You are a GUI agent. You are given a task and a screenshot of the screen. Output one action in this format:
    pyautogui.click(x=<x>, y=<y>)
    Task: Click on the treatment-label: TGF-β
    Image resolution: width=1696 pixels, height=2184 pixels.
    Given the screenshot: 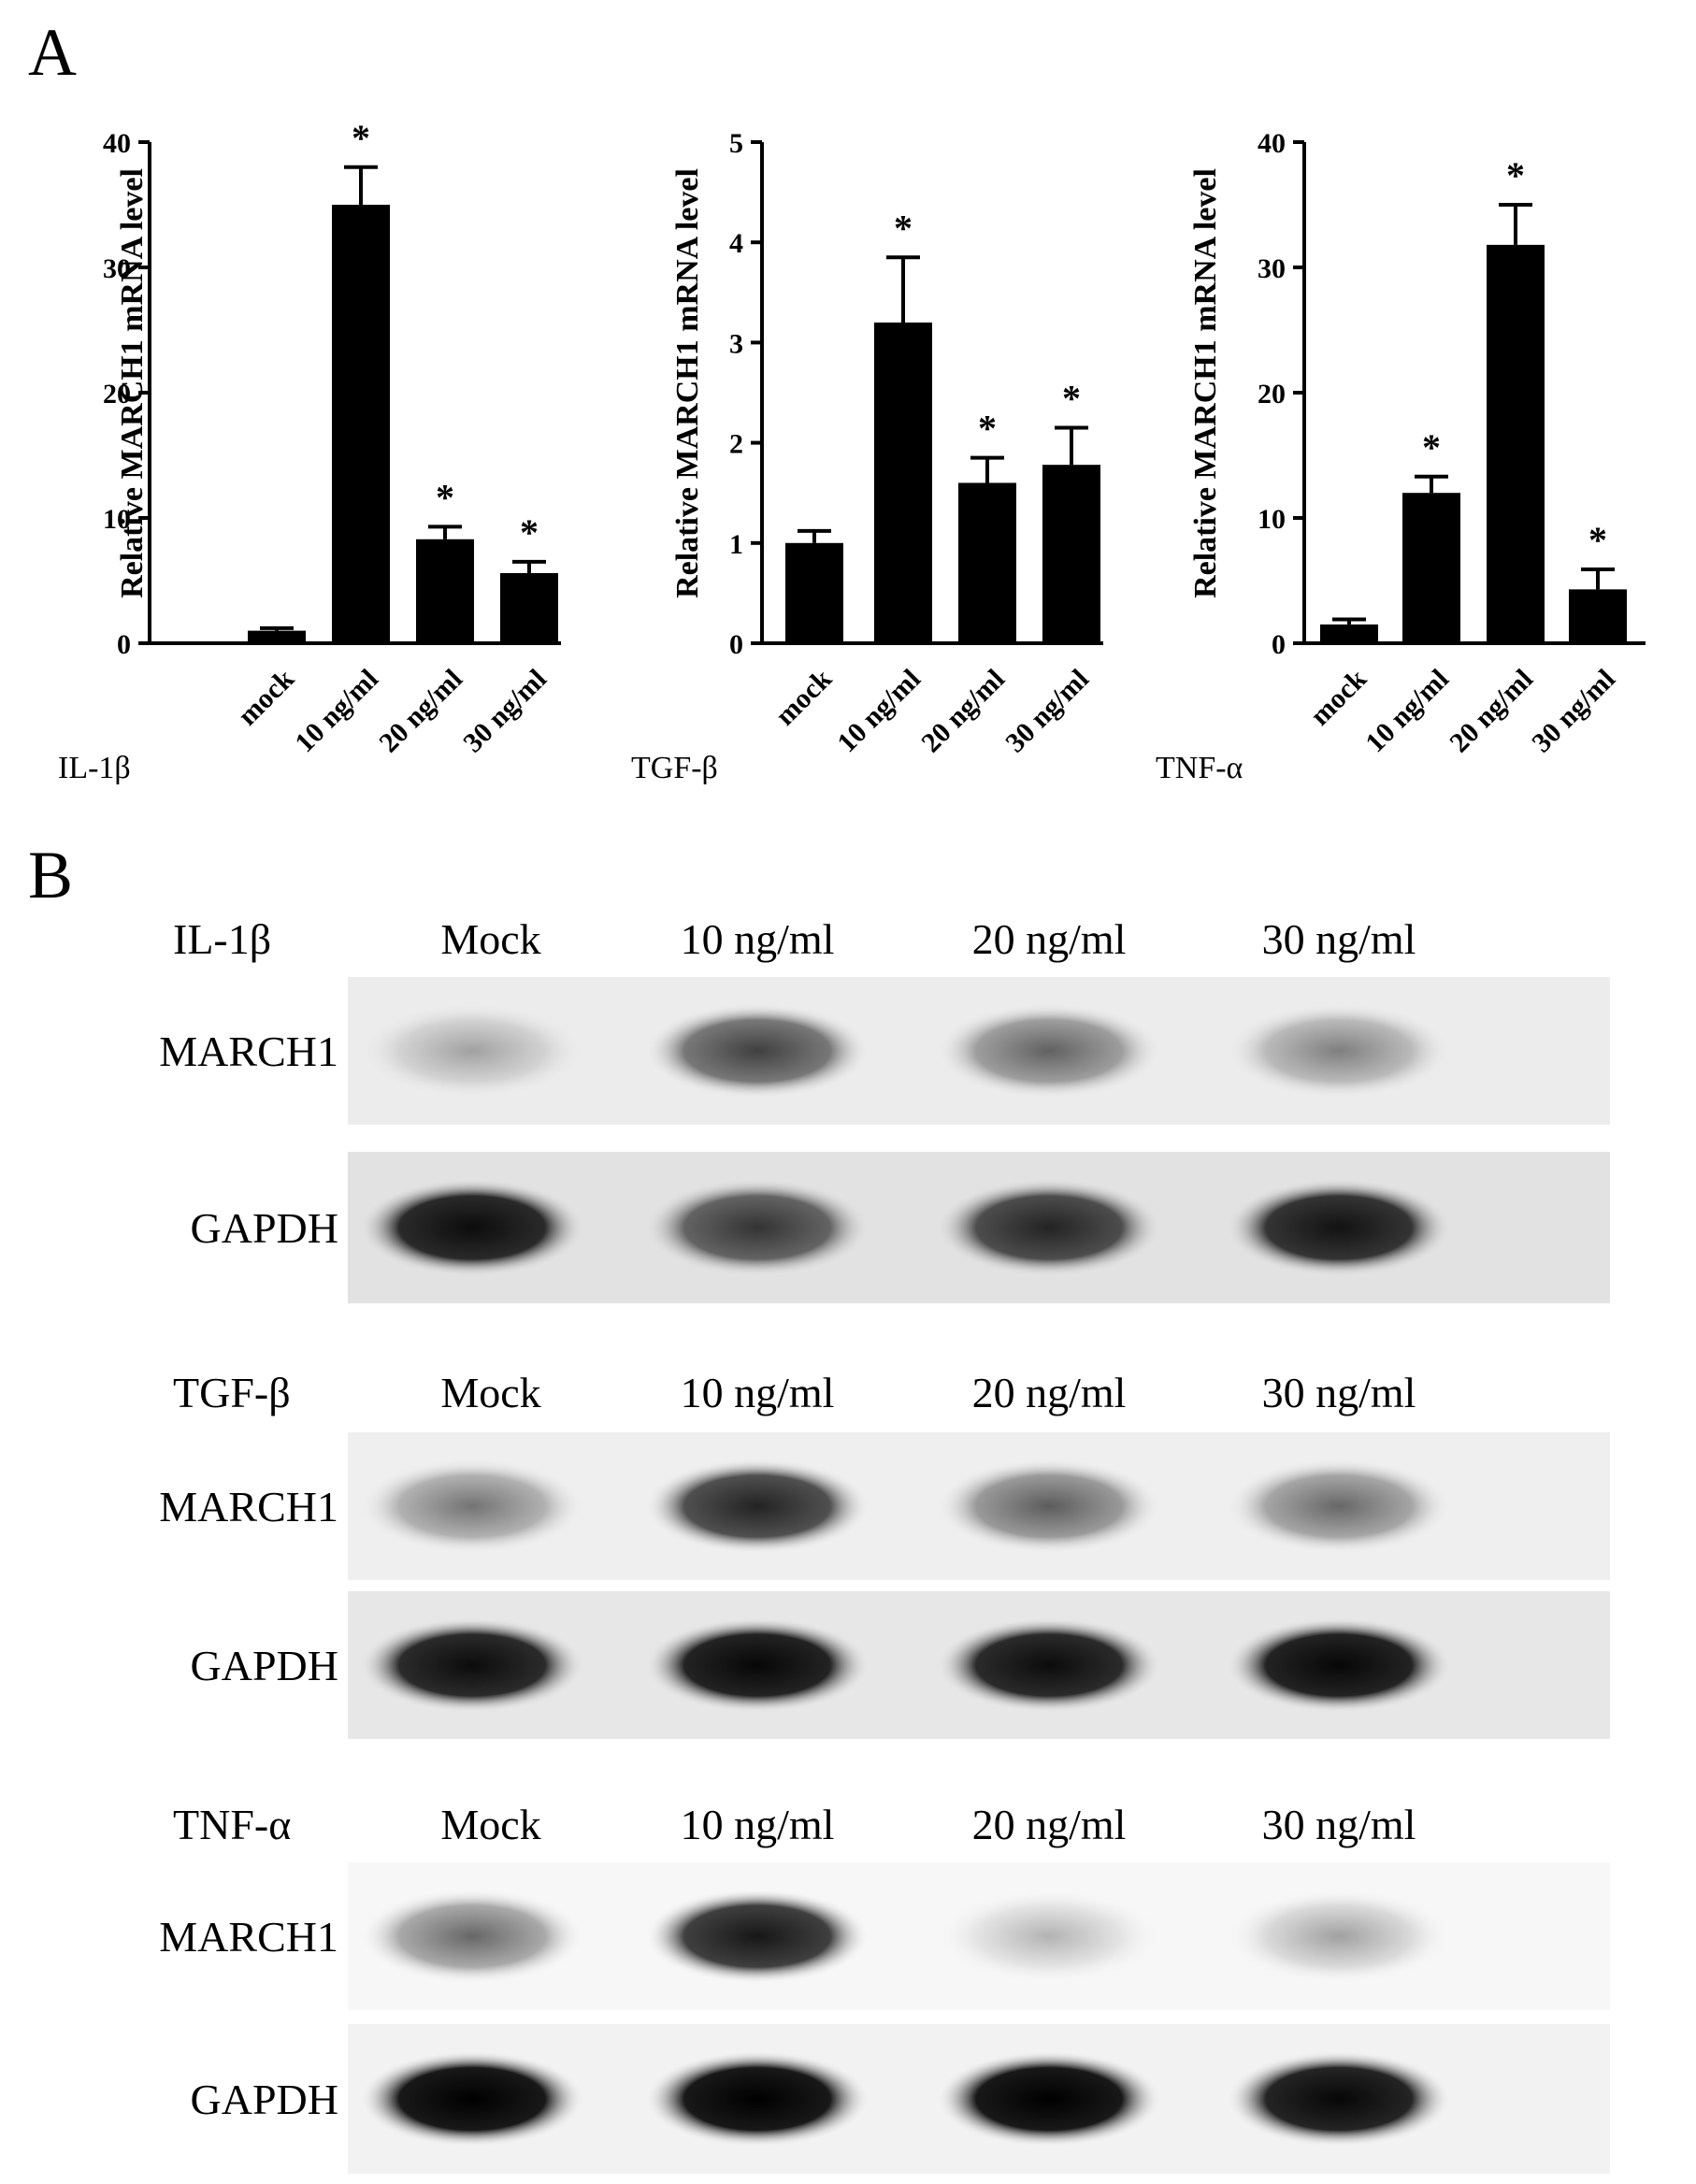 What is the action you would take?
    pyautogui.click(x=674, y=768)
    